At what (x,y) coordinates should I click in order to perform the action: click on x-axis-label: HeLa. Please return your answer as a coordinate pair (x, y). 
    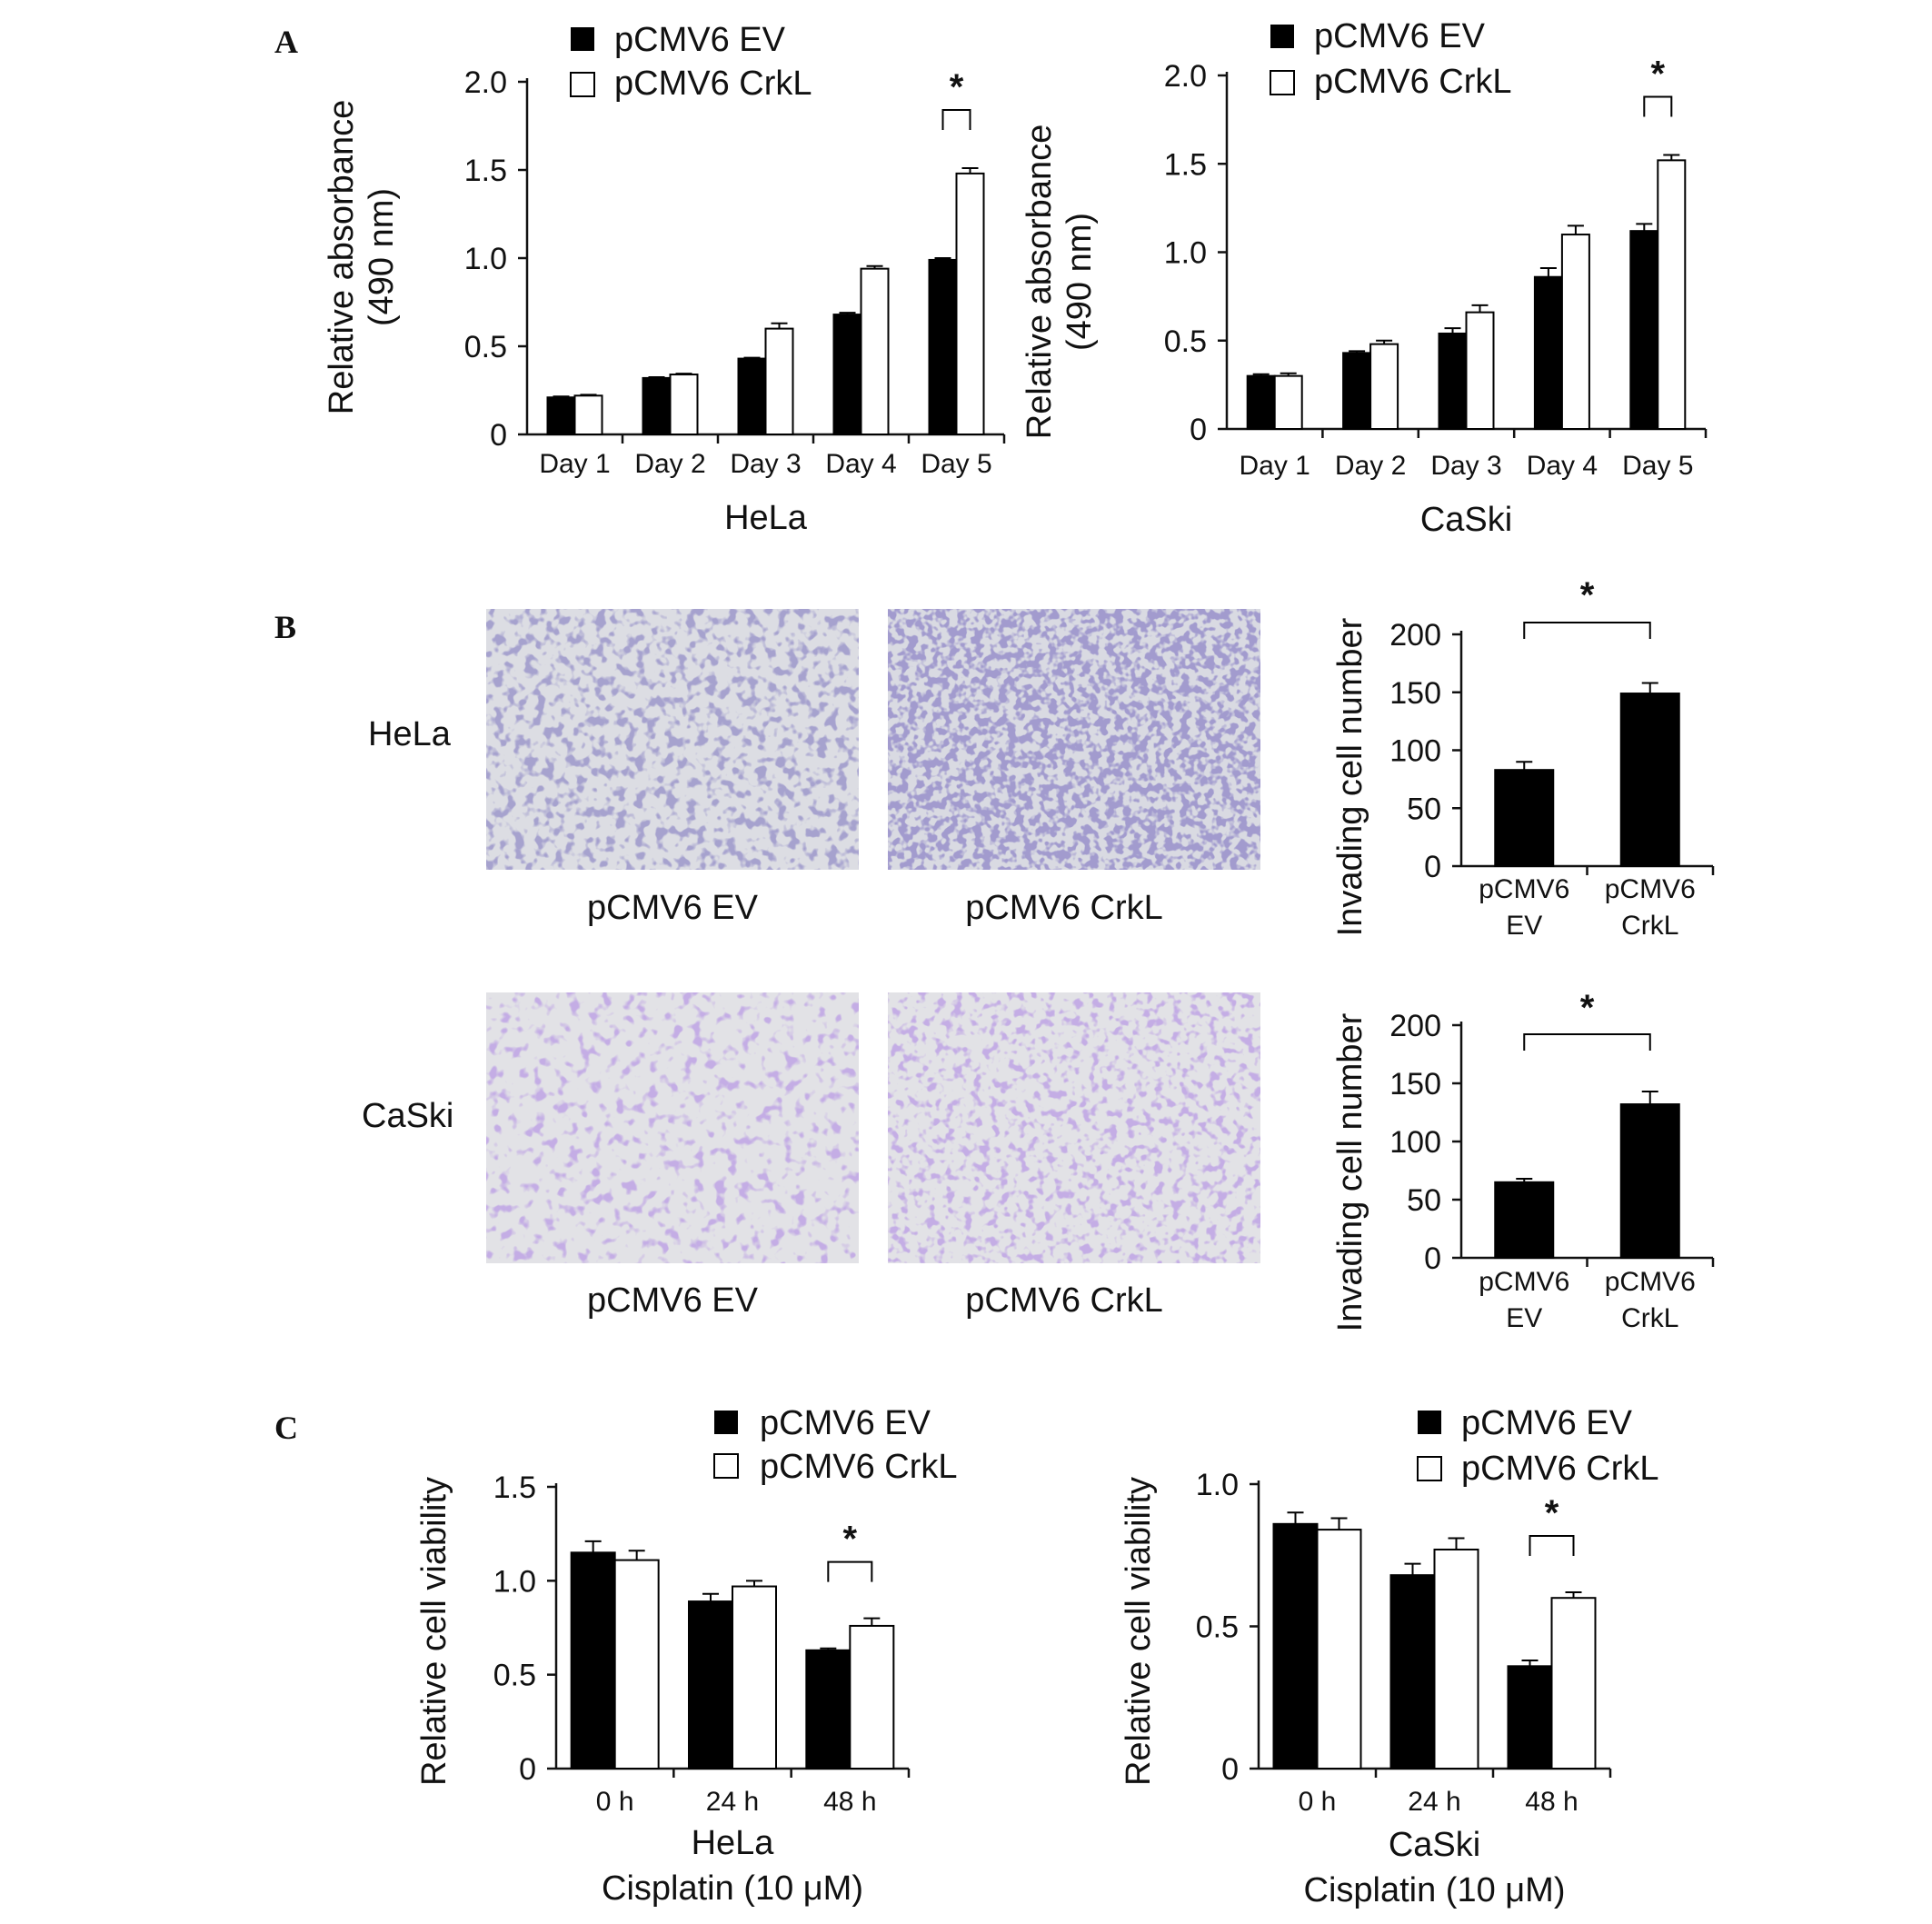
    Looking at the image, I should click on (766, 518).